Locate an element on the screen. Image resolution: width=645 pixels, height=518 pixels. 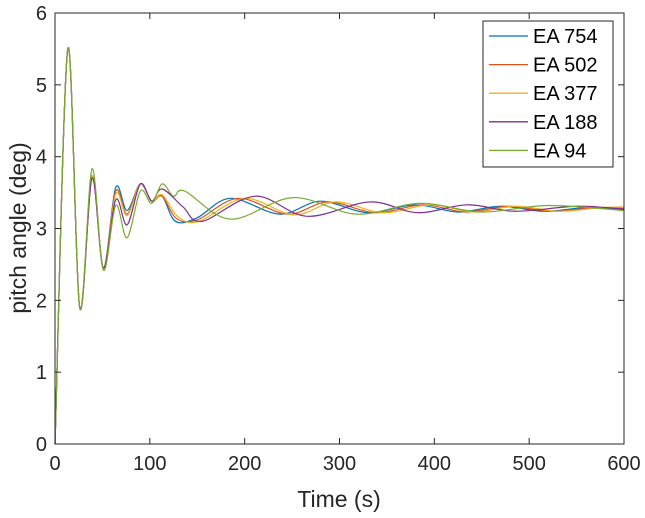
y-tick-label: 0 is located at coordinates (41, 445).